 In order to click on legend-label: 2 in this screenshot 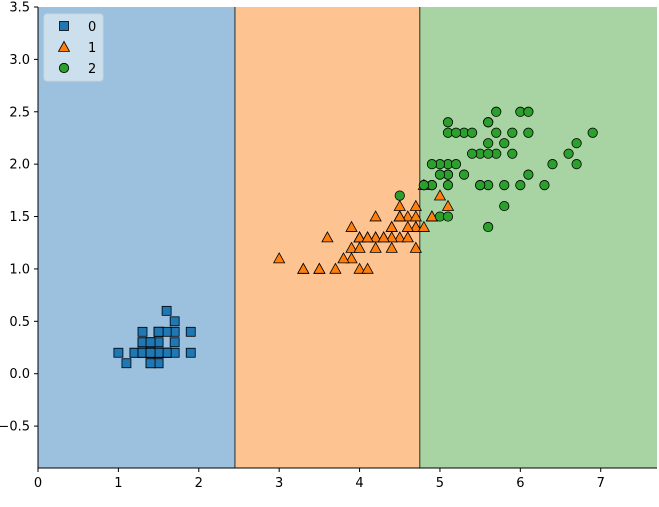, I will do `click(92, 69)`.